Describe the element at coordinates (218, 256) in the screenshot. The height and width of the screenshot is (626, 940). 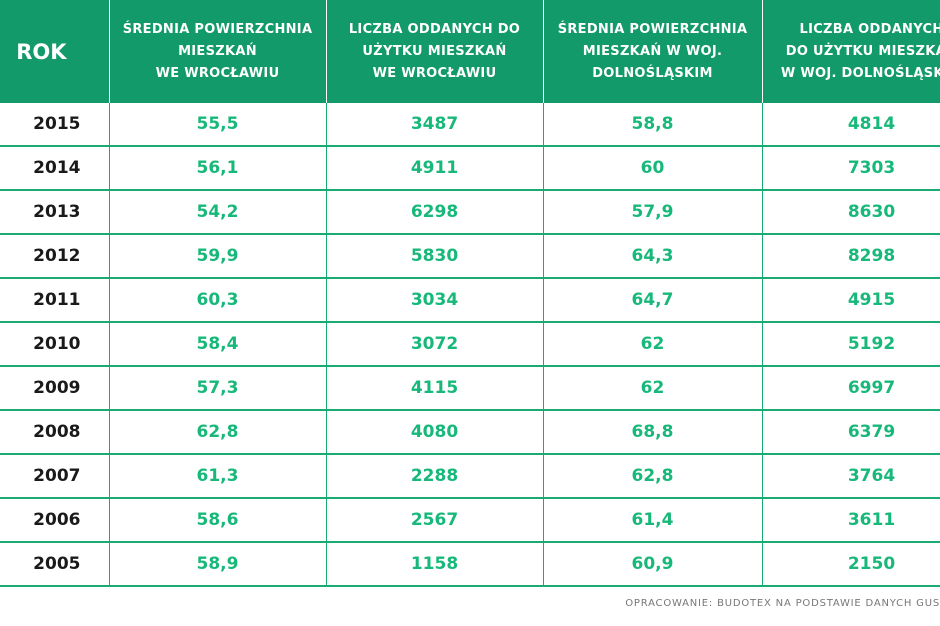
I see `value-cell: 59,9` at that location.